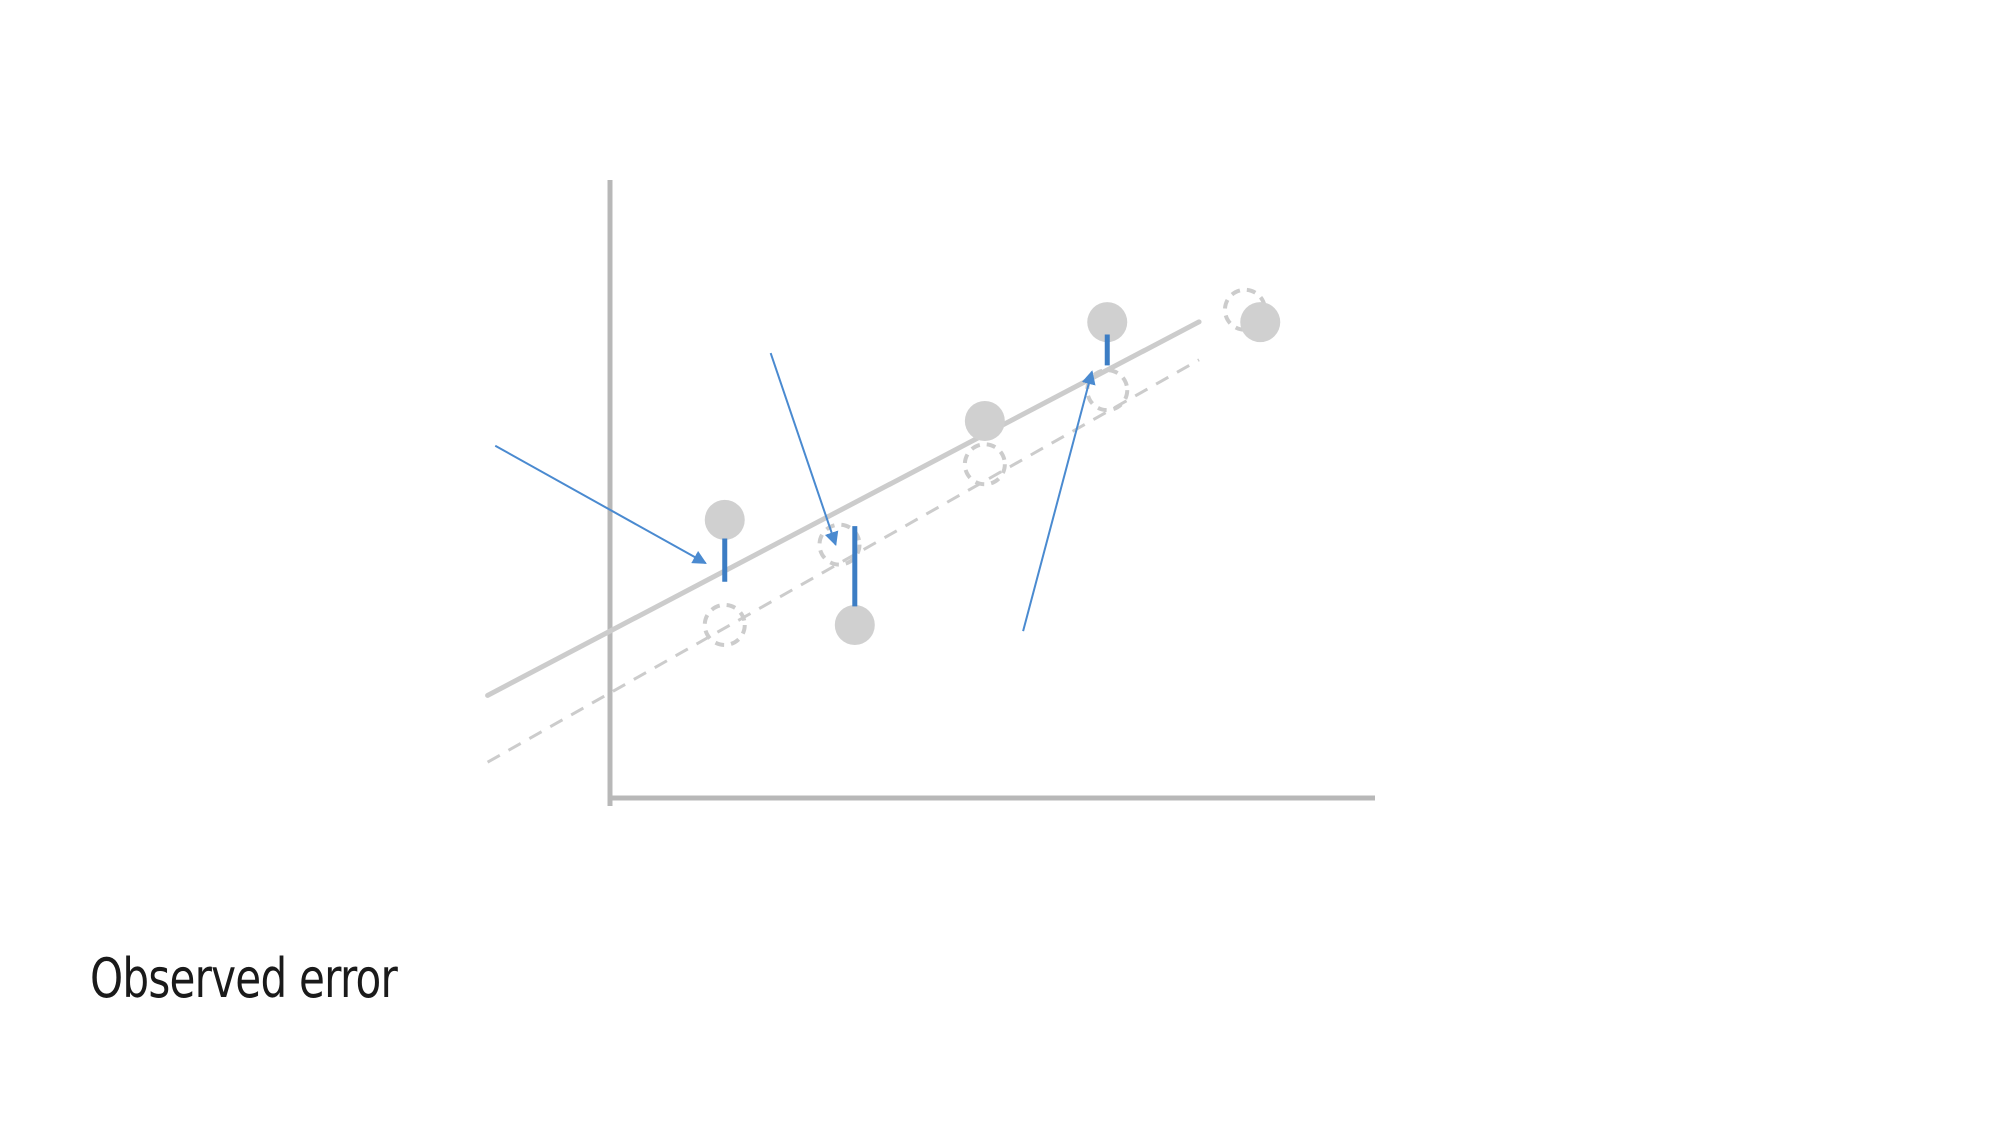  I want to click on true-line-dashed, so click(843, 561).